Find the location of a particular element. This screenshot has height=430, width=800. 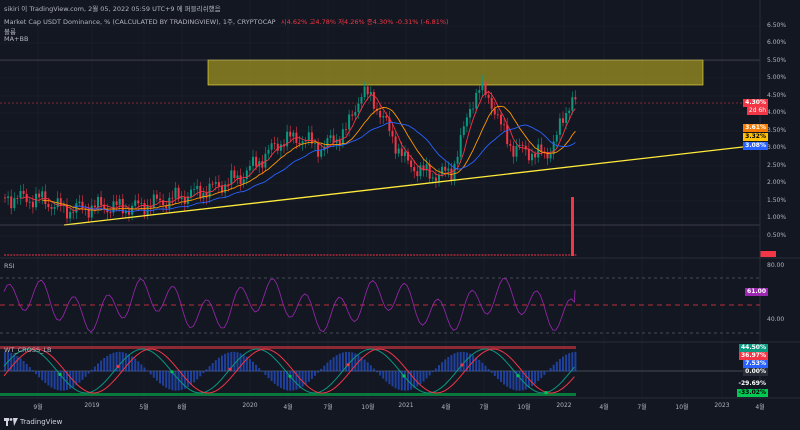

wt1-tag: 44.50% is located at coordinates (753, 348).